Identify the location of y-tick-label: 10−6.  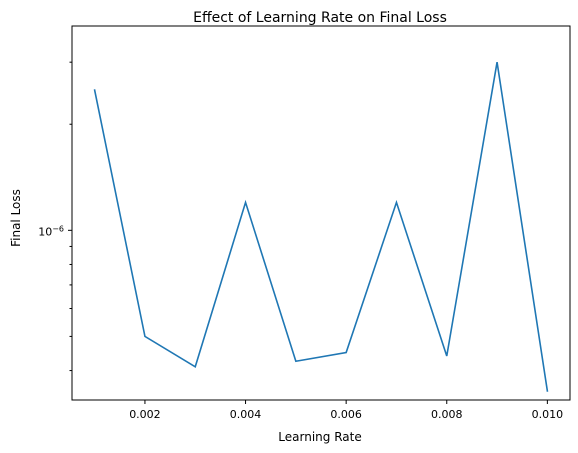
(51, 231).